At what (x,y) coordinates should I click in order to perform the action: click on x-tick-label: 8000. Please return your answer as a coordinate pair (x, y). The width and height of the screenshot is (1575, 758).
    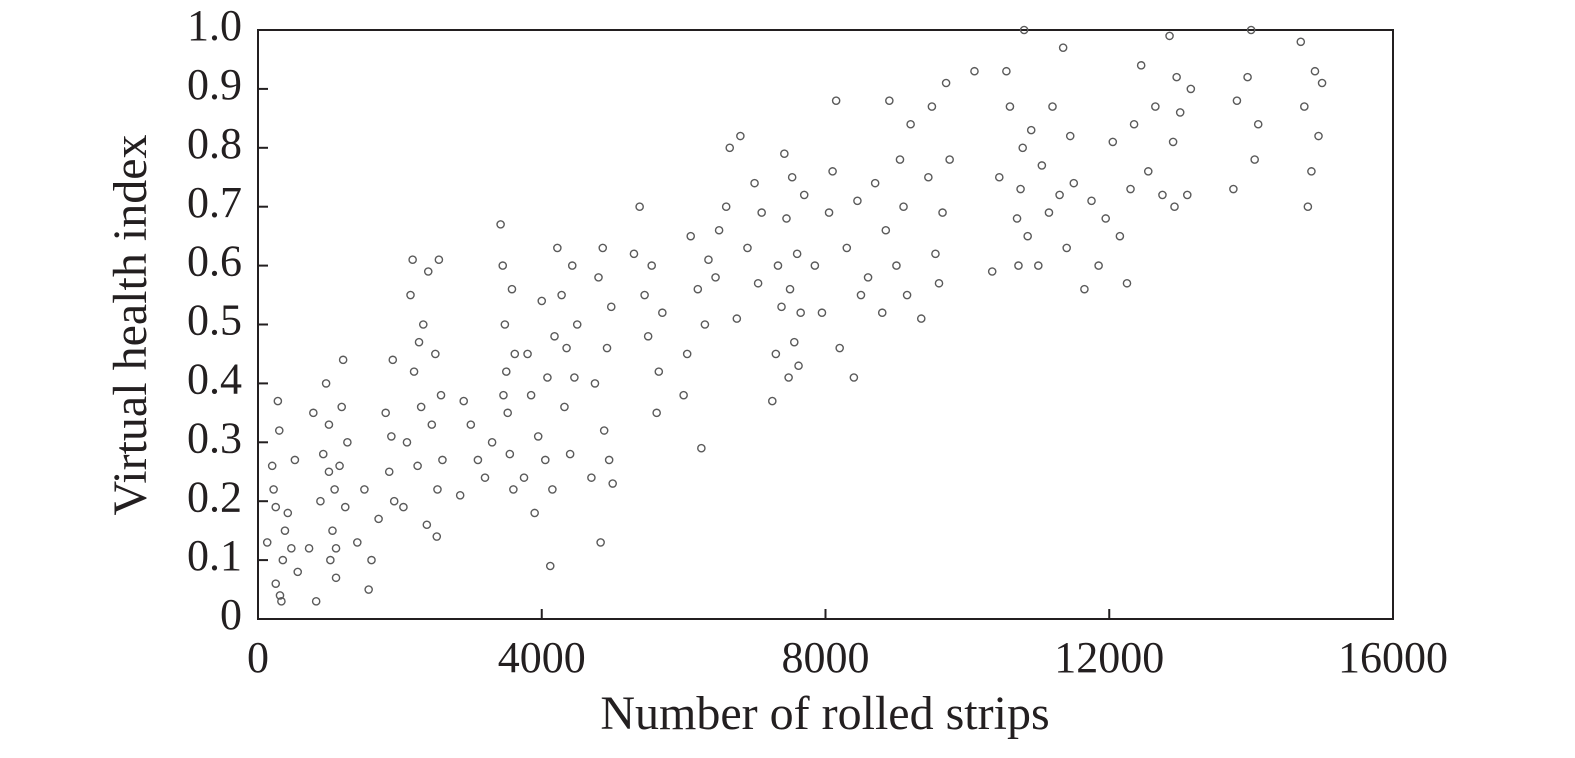
    Looking at the image, I should click on (826, 657).